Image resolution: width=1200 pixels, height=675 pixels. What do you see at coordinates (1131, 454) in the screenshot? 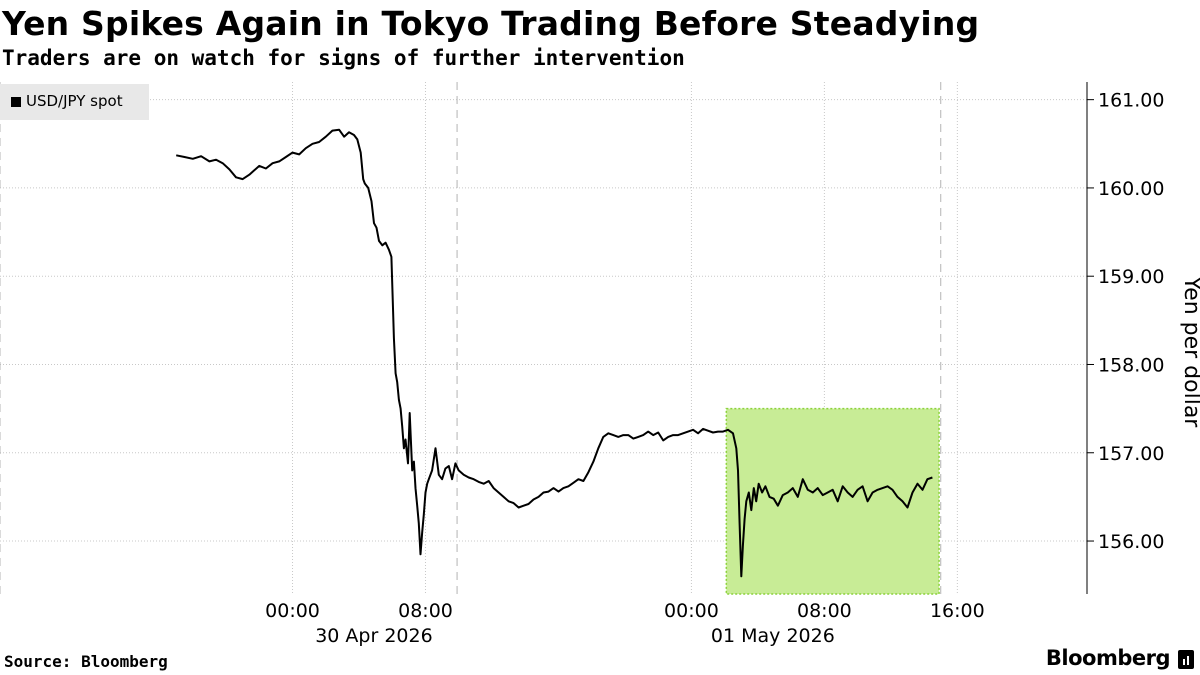
I see `y-tick-label-4: 157.00` at bounding box center [1131, 454].